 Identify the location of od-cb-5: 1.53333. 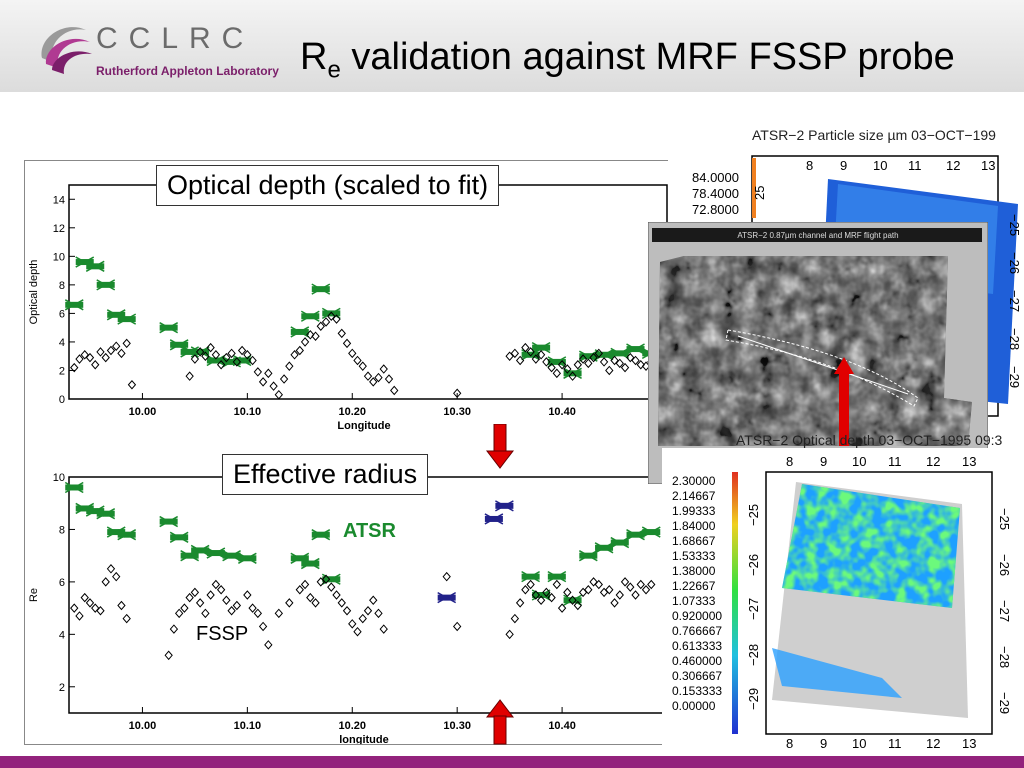
(694, 556).